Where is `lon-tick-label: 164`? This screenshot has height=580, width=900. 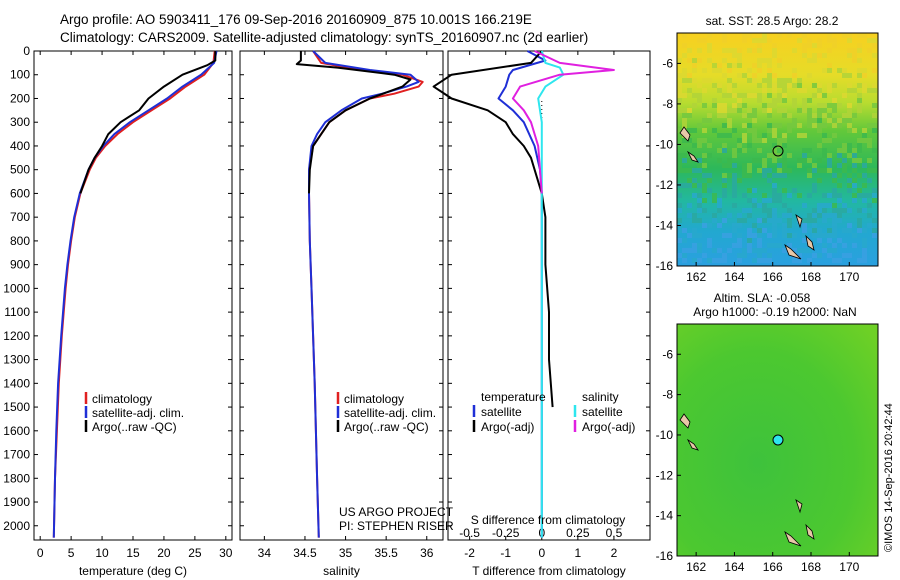 lon-tick-label: 164 is located at coordinates (734, 277).